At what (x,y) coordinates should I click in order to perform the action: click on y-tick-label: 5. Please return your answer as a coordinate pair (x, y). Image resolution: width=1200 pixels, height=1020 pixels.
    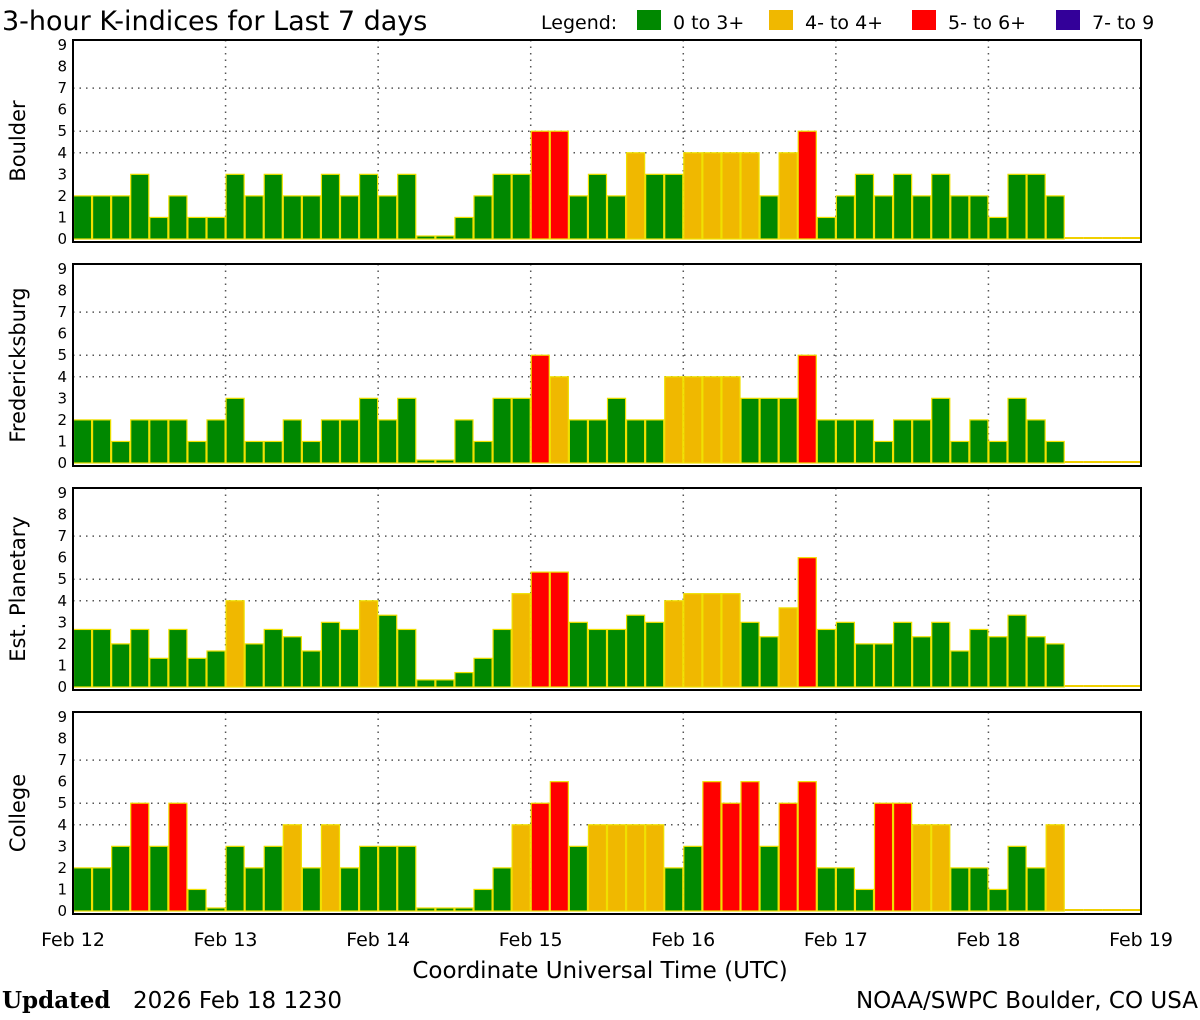
    Looking at the image, I should click on (62, 131).